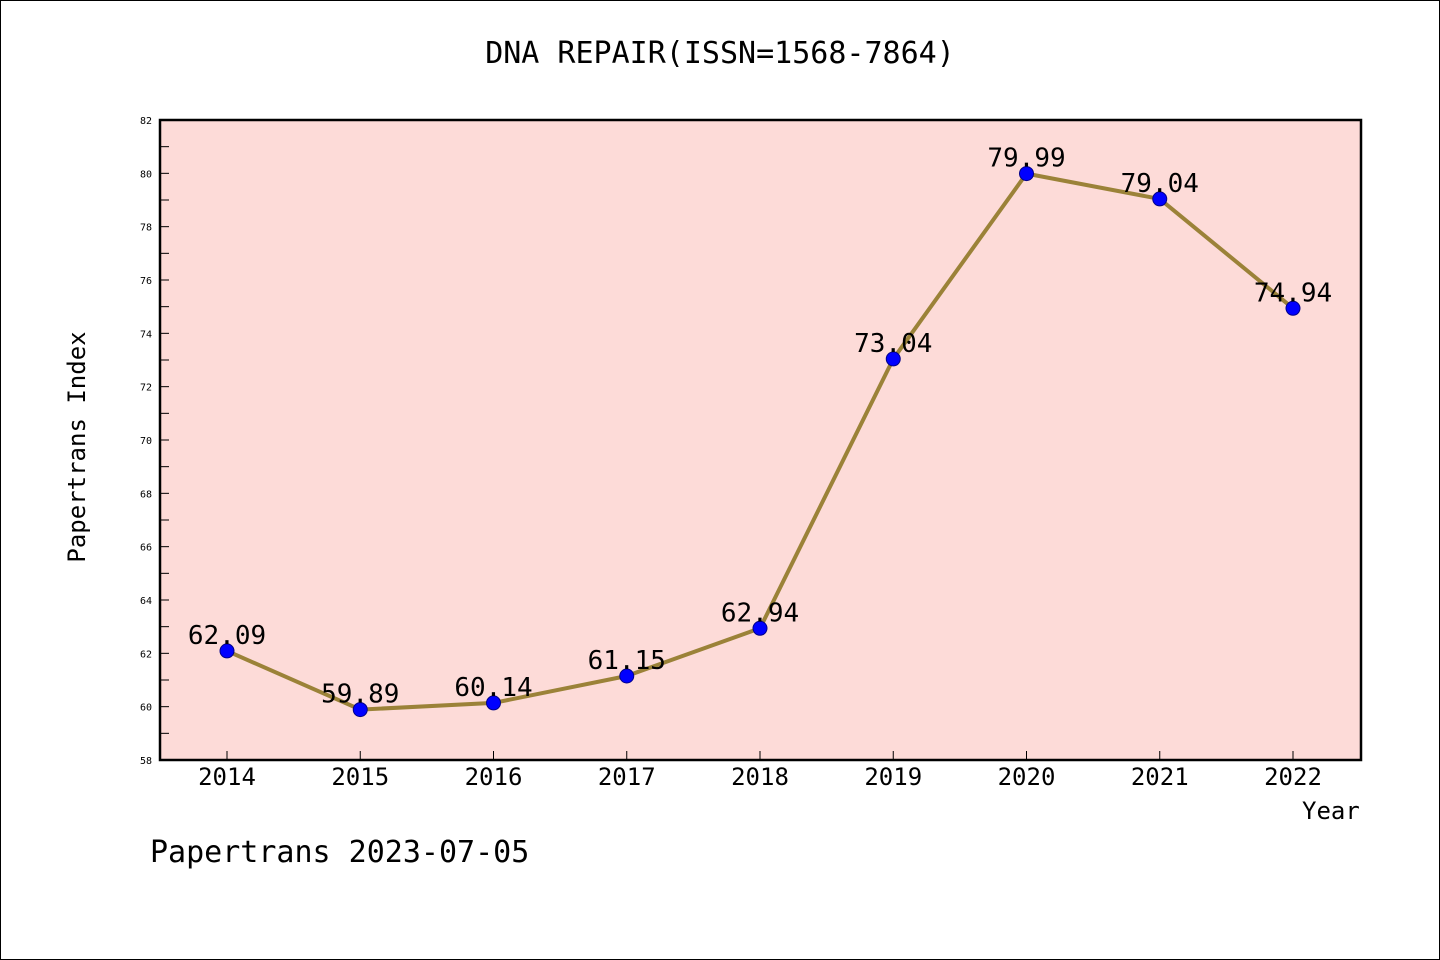 Image resolution: width=1440 pixels, height=960 pixels. I want to click on y-tick-label: 62, so click(146, 654).